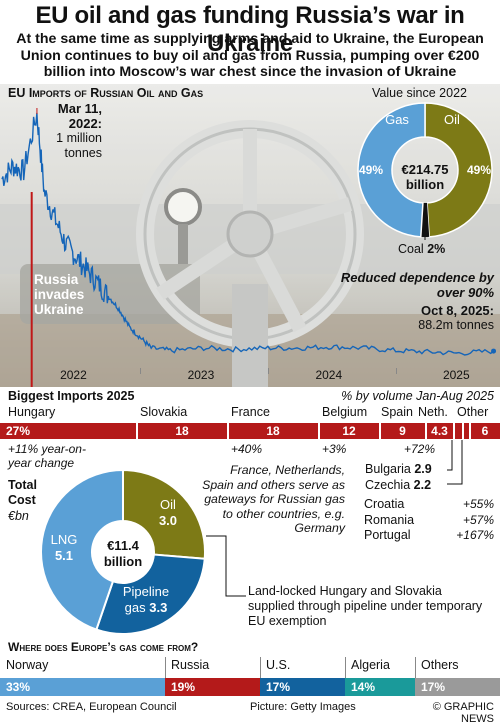 This screenshot has height=725, width=500. I want to click on reduced-dependence-note: Reduced dependence by over 90%, so click(417, 285).